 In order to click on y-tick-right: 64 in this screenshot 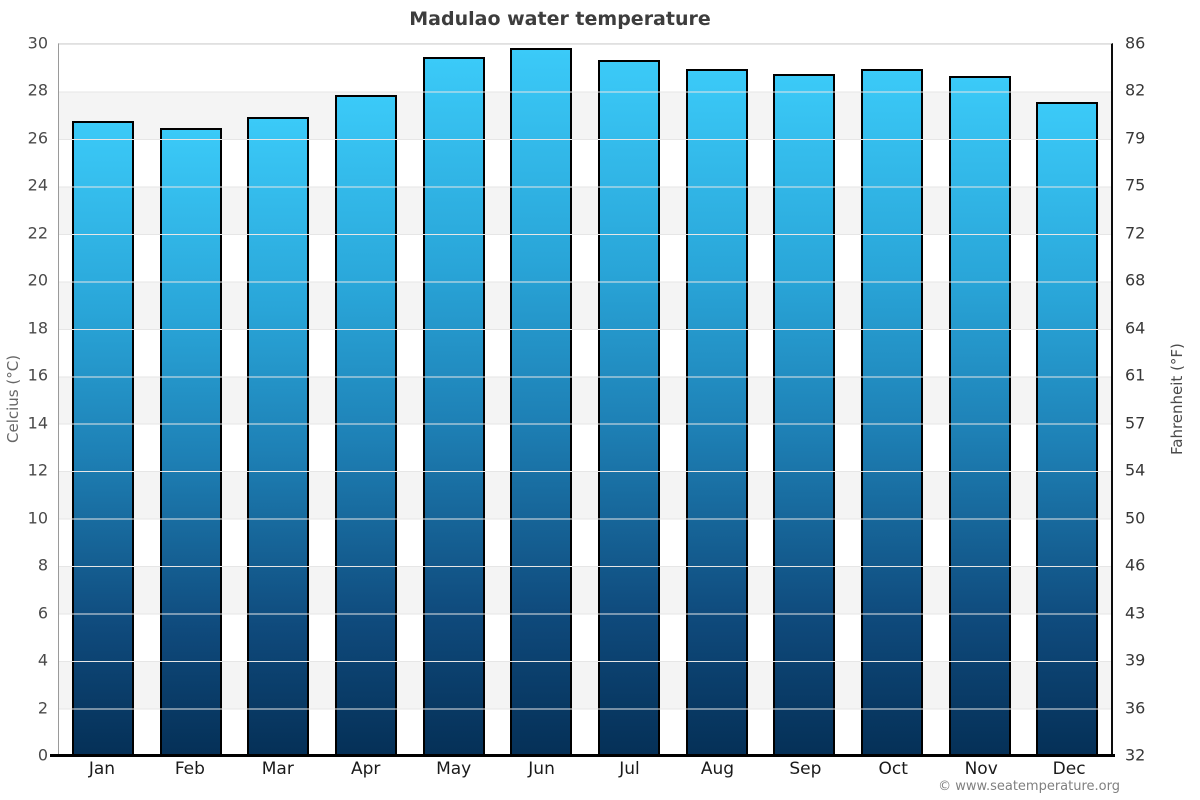, I will do `click(1135, 328)`.